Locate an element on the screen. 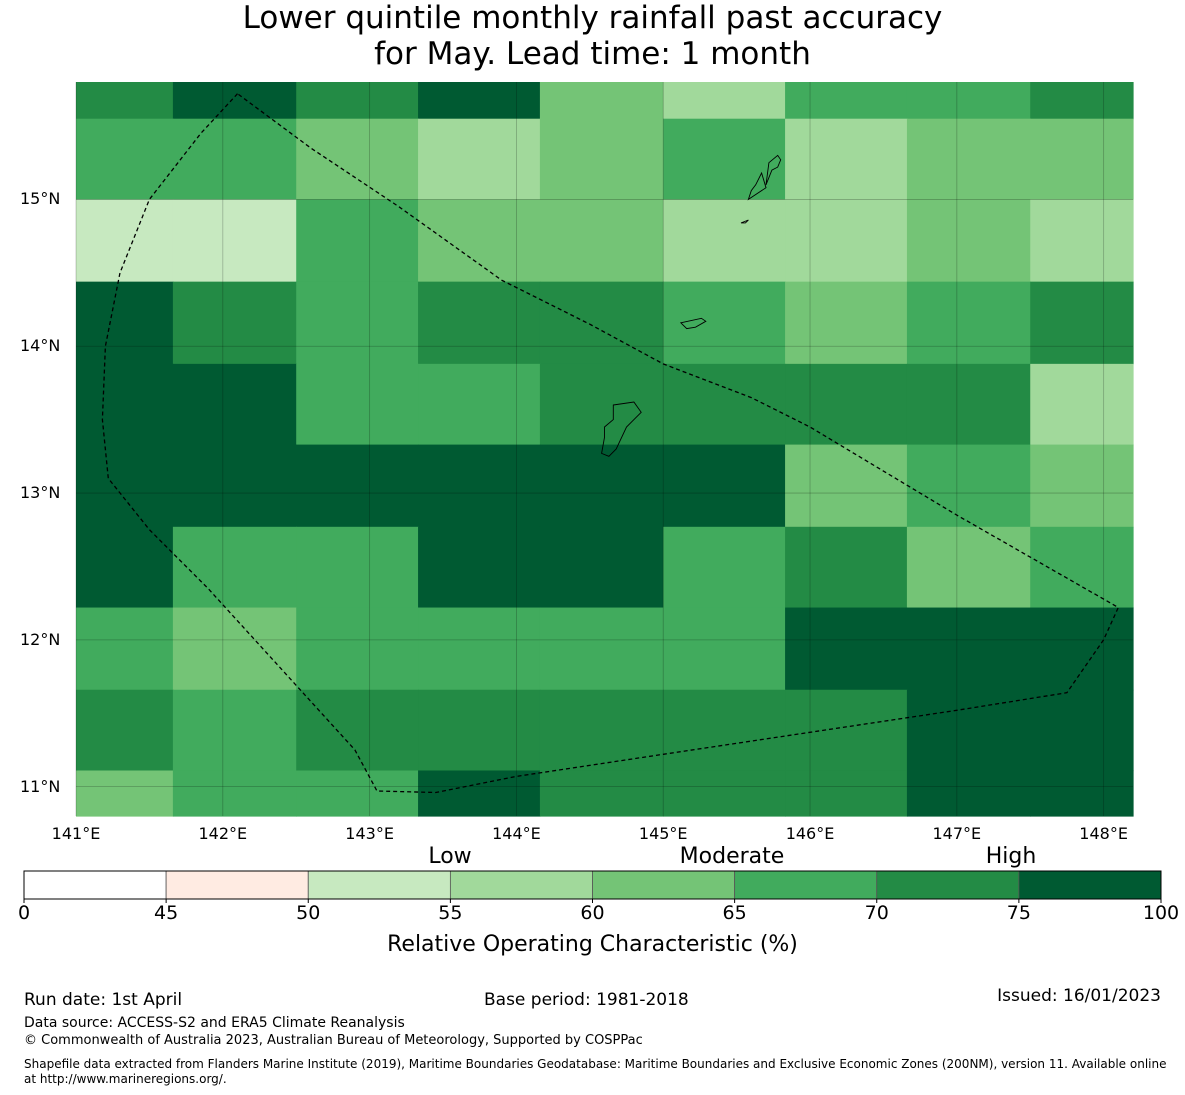 The image size is (1185, 1095). grid-cell-r6-c5 is located at coordinates (724, 567).